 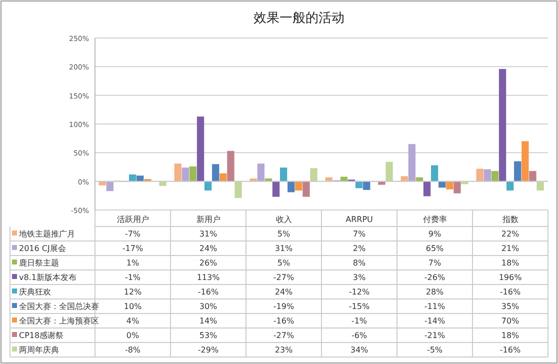 I want to click on data-label: -8%, so click(x=132, y=350).